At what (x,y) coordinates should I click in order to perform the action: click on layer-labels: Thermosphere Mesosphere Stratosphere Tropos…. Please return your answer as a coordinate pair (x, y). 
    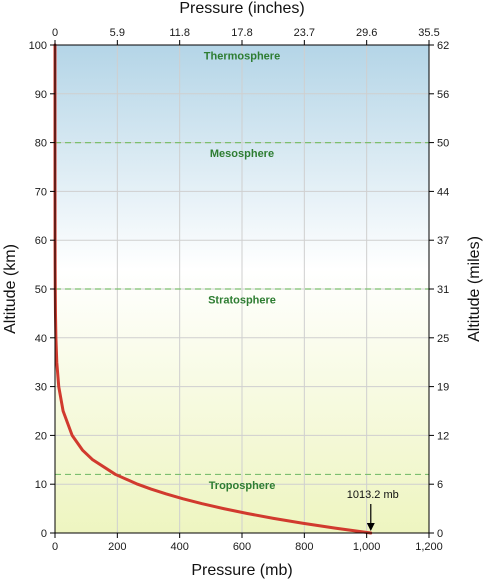
    Looking at the image, I should click on (242, 271).